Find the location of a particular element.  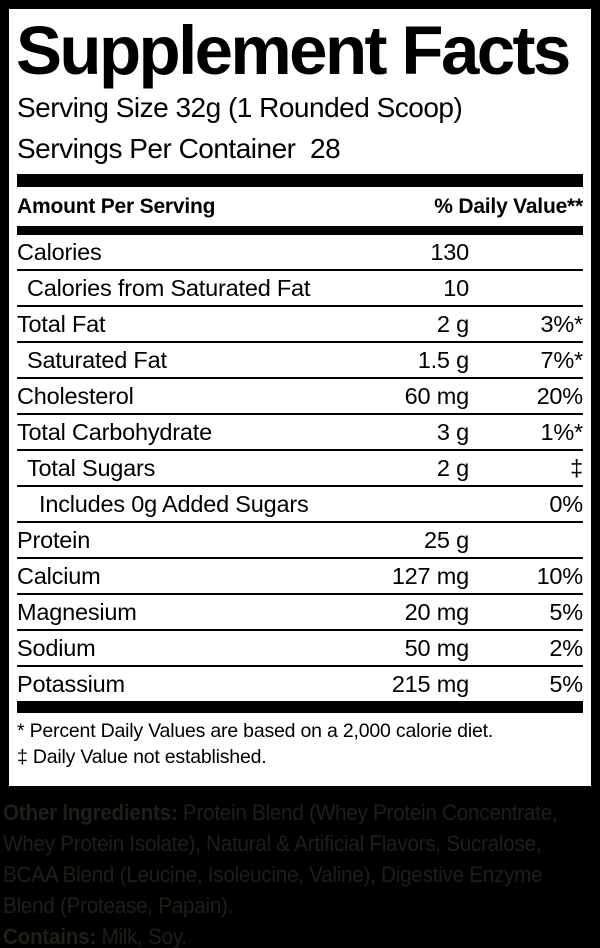

table-row: Calcium 127 mg 10% is located at coordinates (300, 577).